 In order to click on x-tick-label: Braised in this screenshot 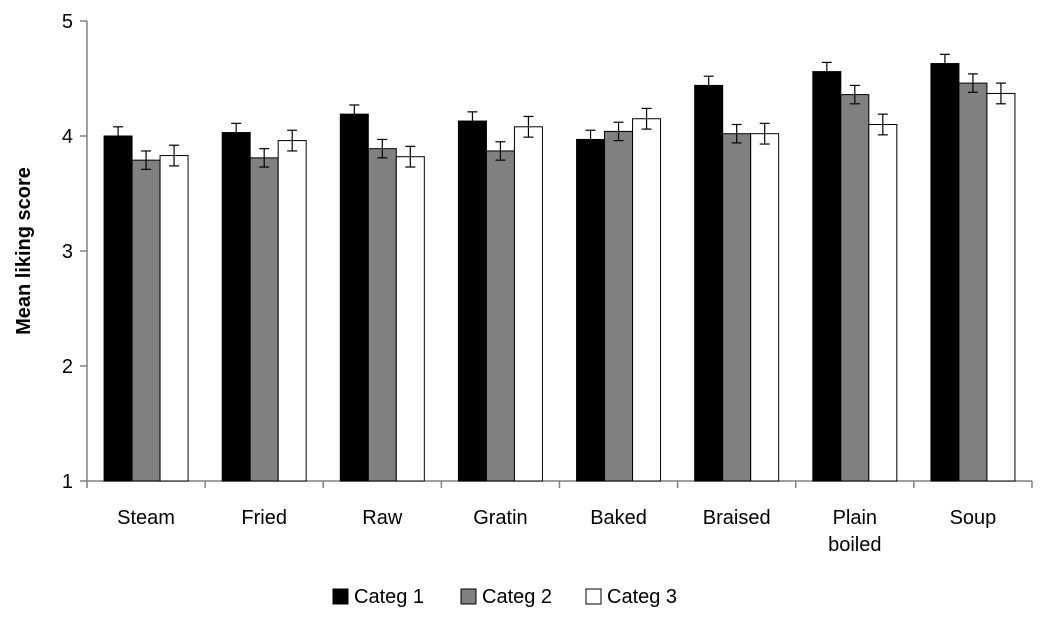, I will do `click(737, 518)`.